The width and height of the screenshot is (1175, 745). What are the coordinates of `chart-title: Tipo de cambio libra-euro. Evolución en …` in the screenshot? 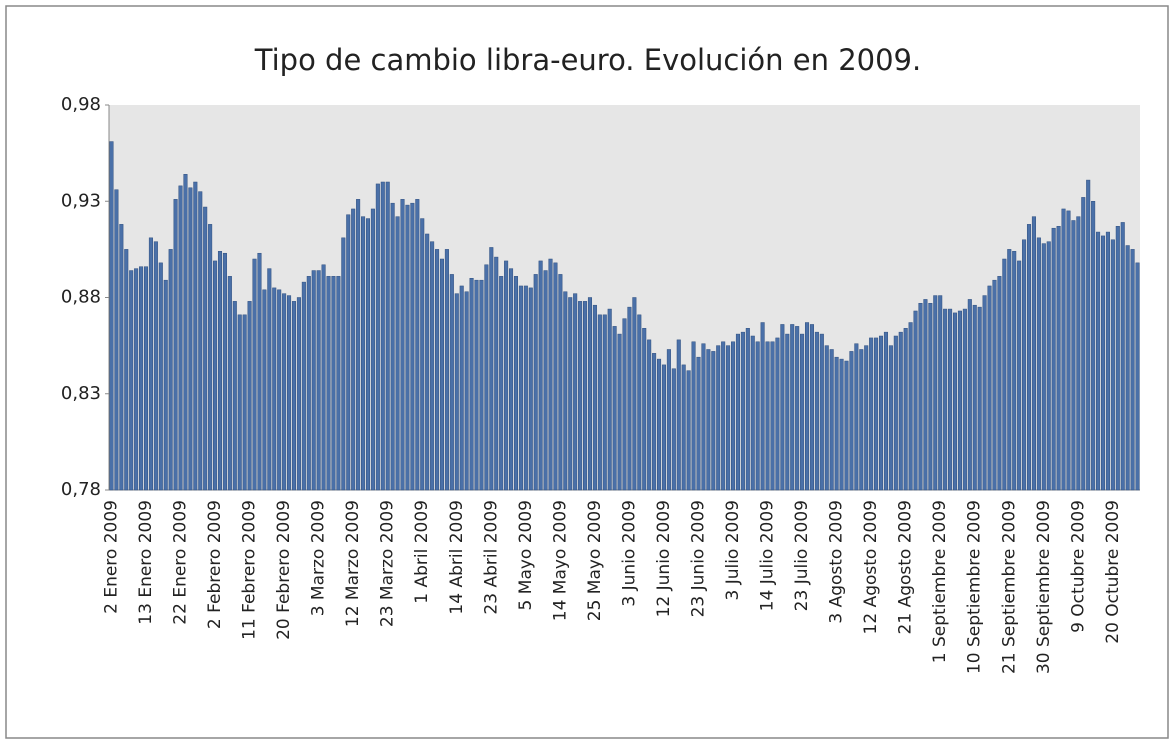 It's located at (587, 60).